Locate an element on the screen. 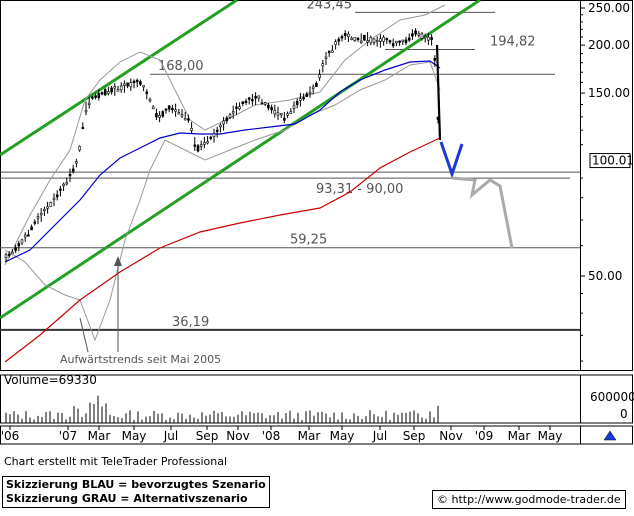 This screenshot has height=516, width=634. volume-tick-label: 600000 is located at coordinates (612, 397).